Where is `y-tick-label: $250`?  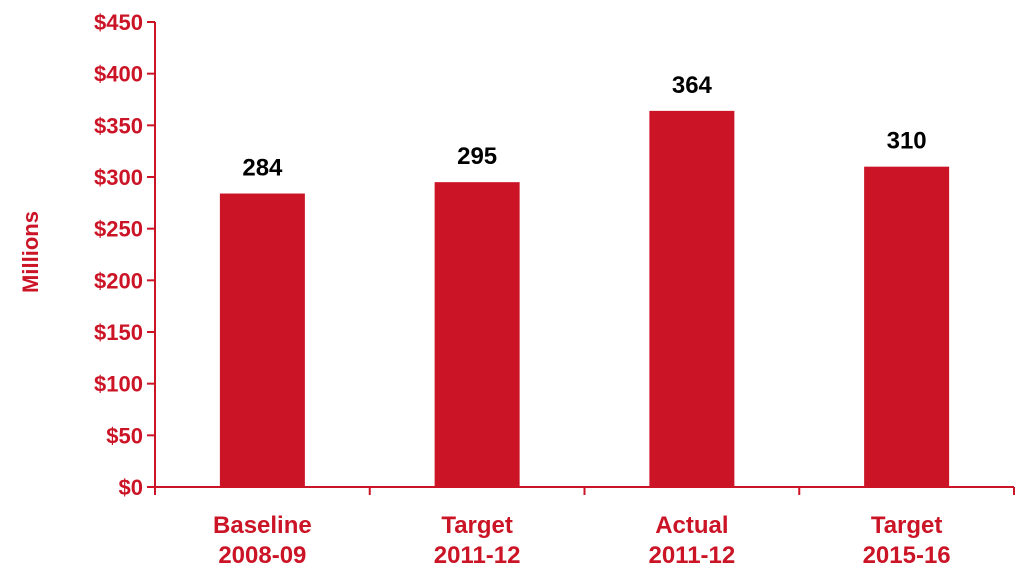 y-tick-label: $250 is located at coordinates (118, 229).